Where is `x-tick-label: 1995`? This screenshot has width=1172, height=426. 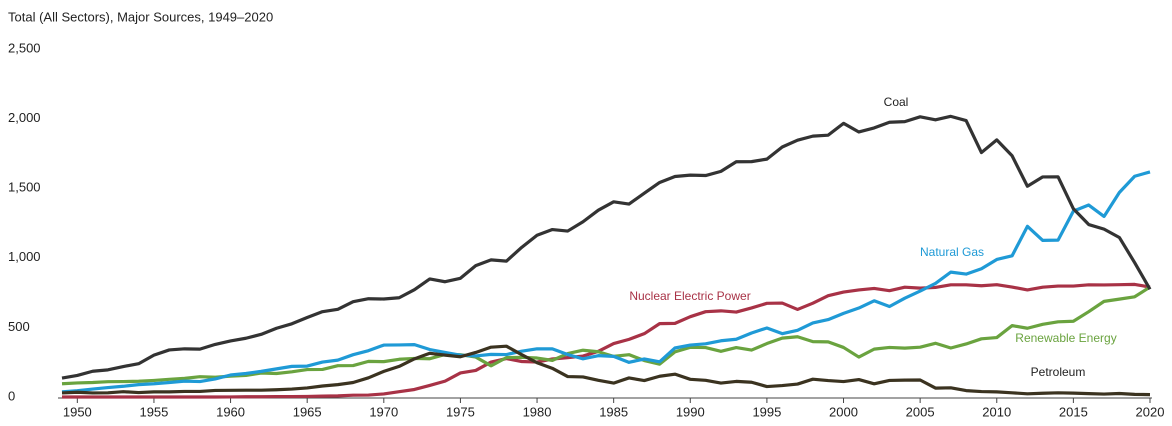
x-tick-label: 1995 is located at coordinates (766, 411).